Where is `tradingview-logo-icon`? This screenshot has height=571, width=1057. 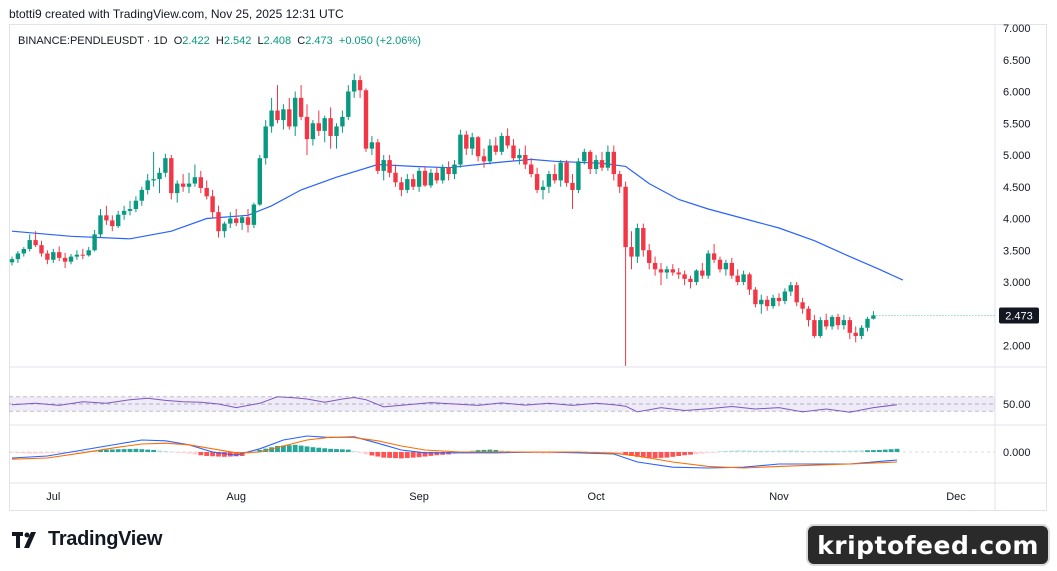 tradingview-logo-icon is located at coordinates (24, 539).